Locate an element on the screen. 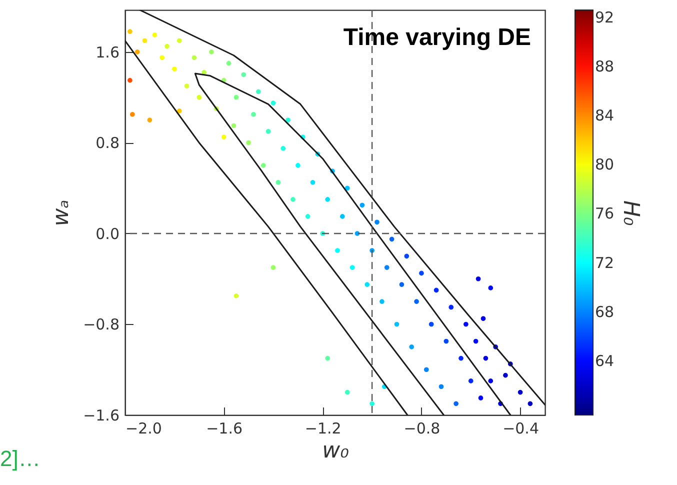 Image resolution: width=677 pixels, height=485 pixels. text: Time varying DE is located at coordinates (437, 37).